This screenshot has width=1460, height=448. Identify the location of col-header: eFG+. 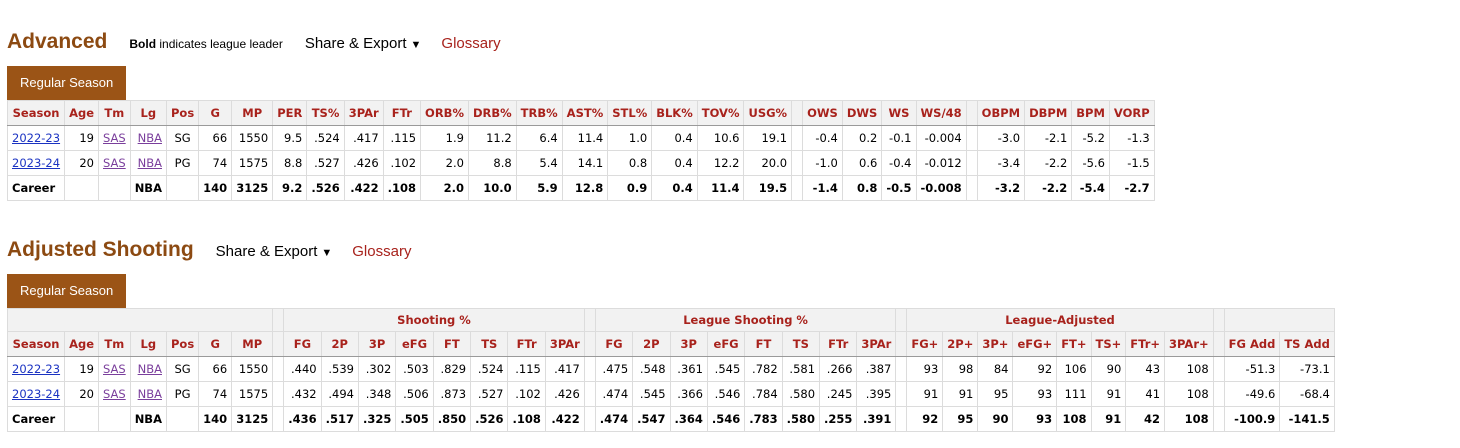
(1035, 344).